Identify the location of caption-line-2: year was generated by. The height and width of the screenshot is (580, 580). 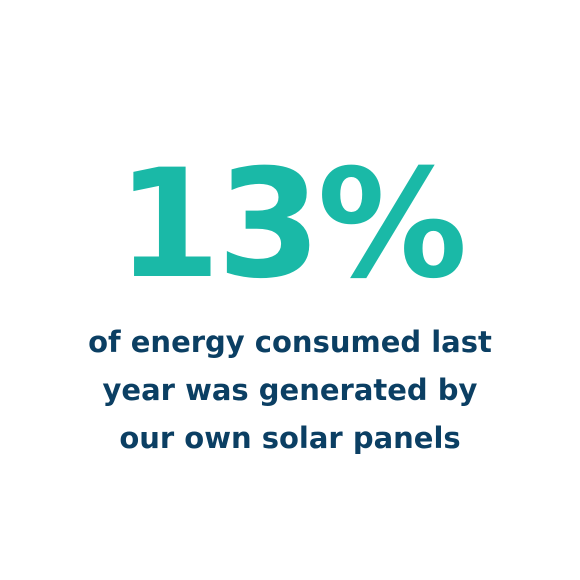
(290, 390).